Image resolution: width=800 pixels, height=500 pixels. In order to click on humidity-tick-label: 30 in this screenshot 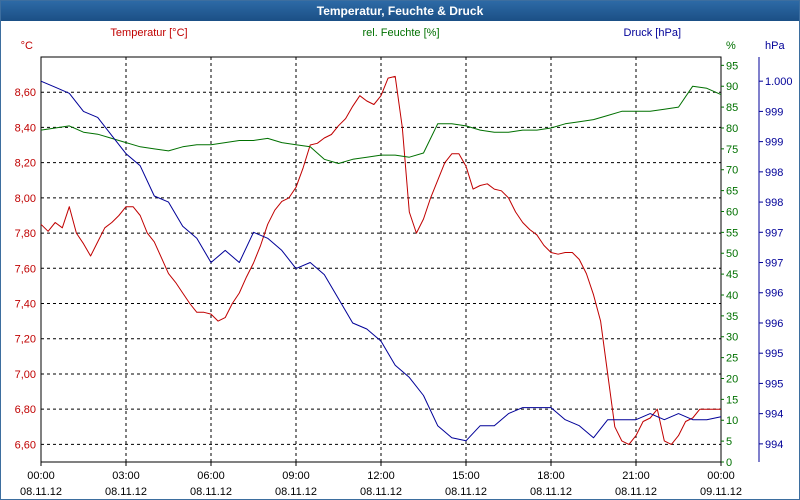, I will do `click(732, 338)`.